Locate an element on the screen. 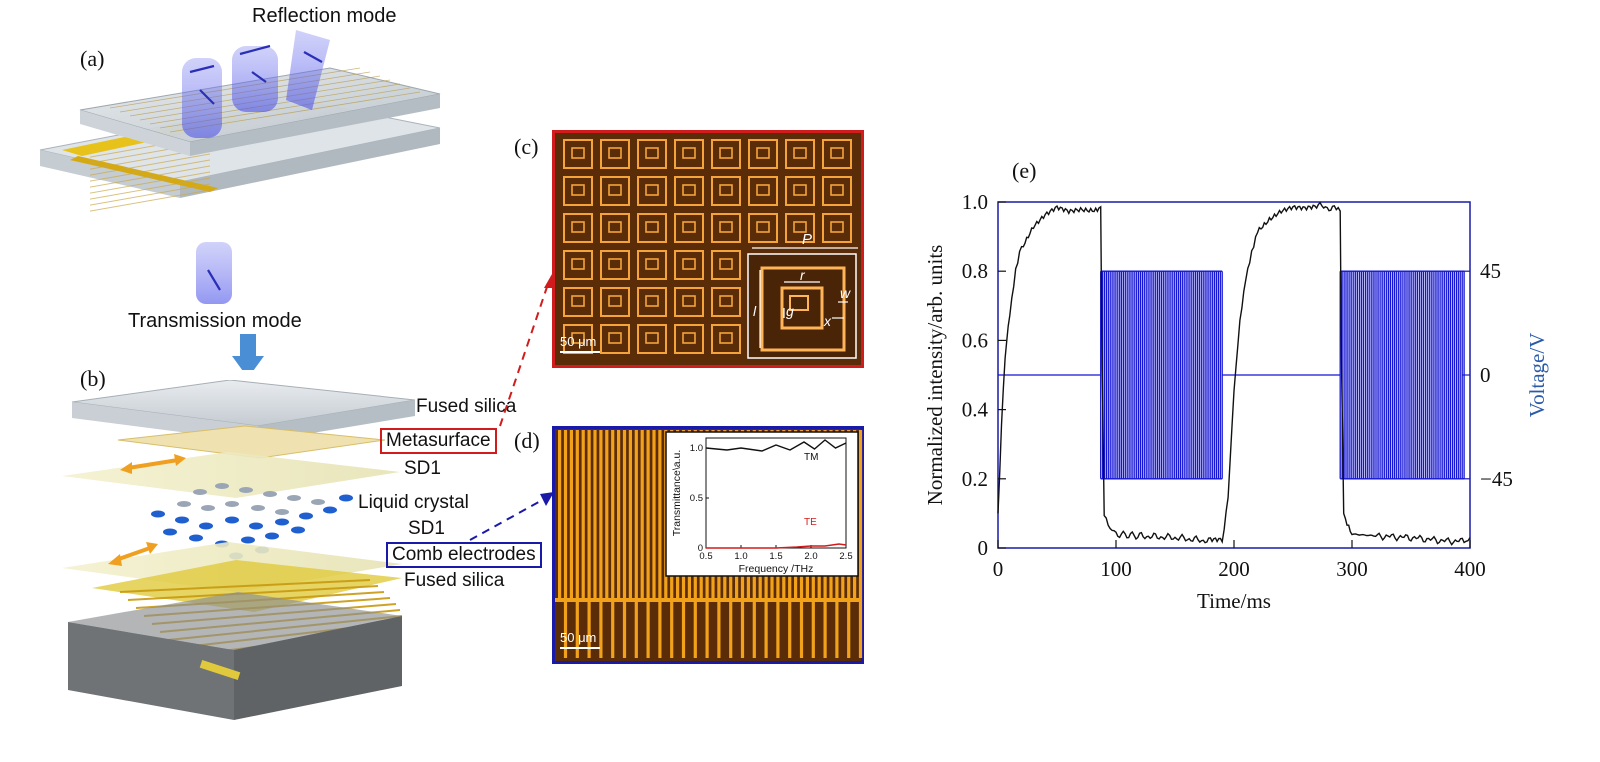 The image size is (1600, 762). chart-e-xlabel: Time/ms is located at coordinates (1234, 601).